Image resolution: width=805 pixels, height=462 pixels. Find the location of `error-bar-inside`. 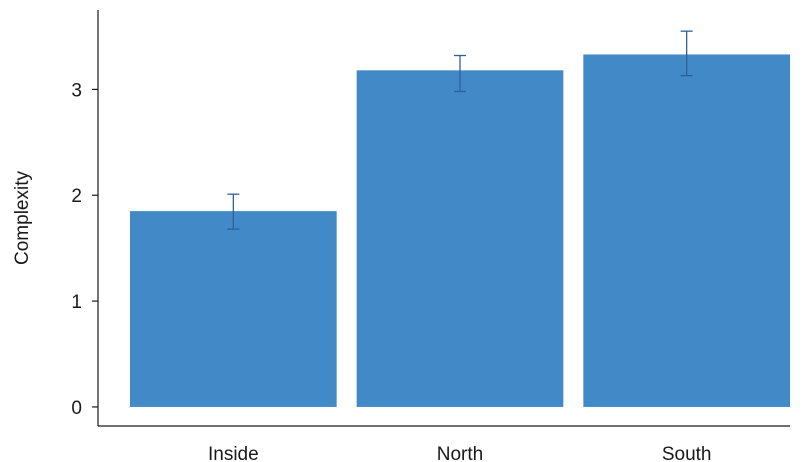

error-bar-inside is located at coordinates (233, 211).